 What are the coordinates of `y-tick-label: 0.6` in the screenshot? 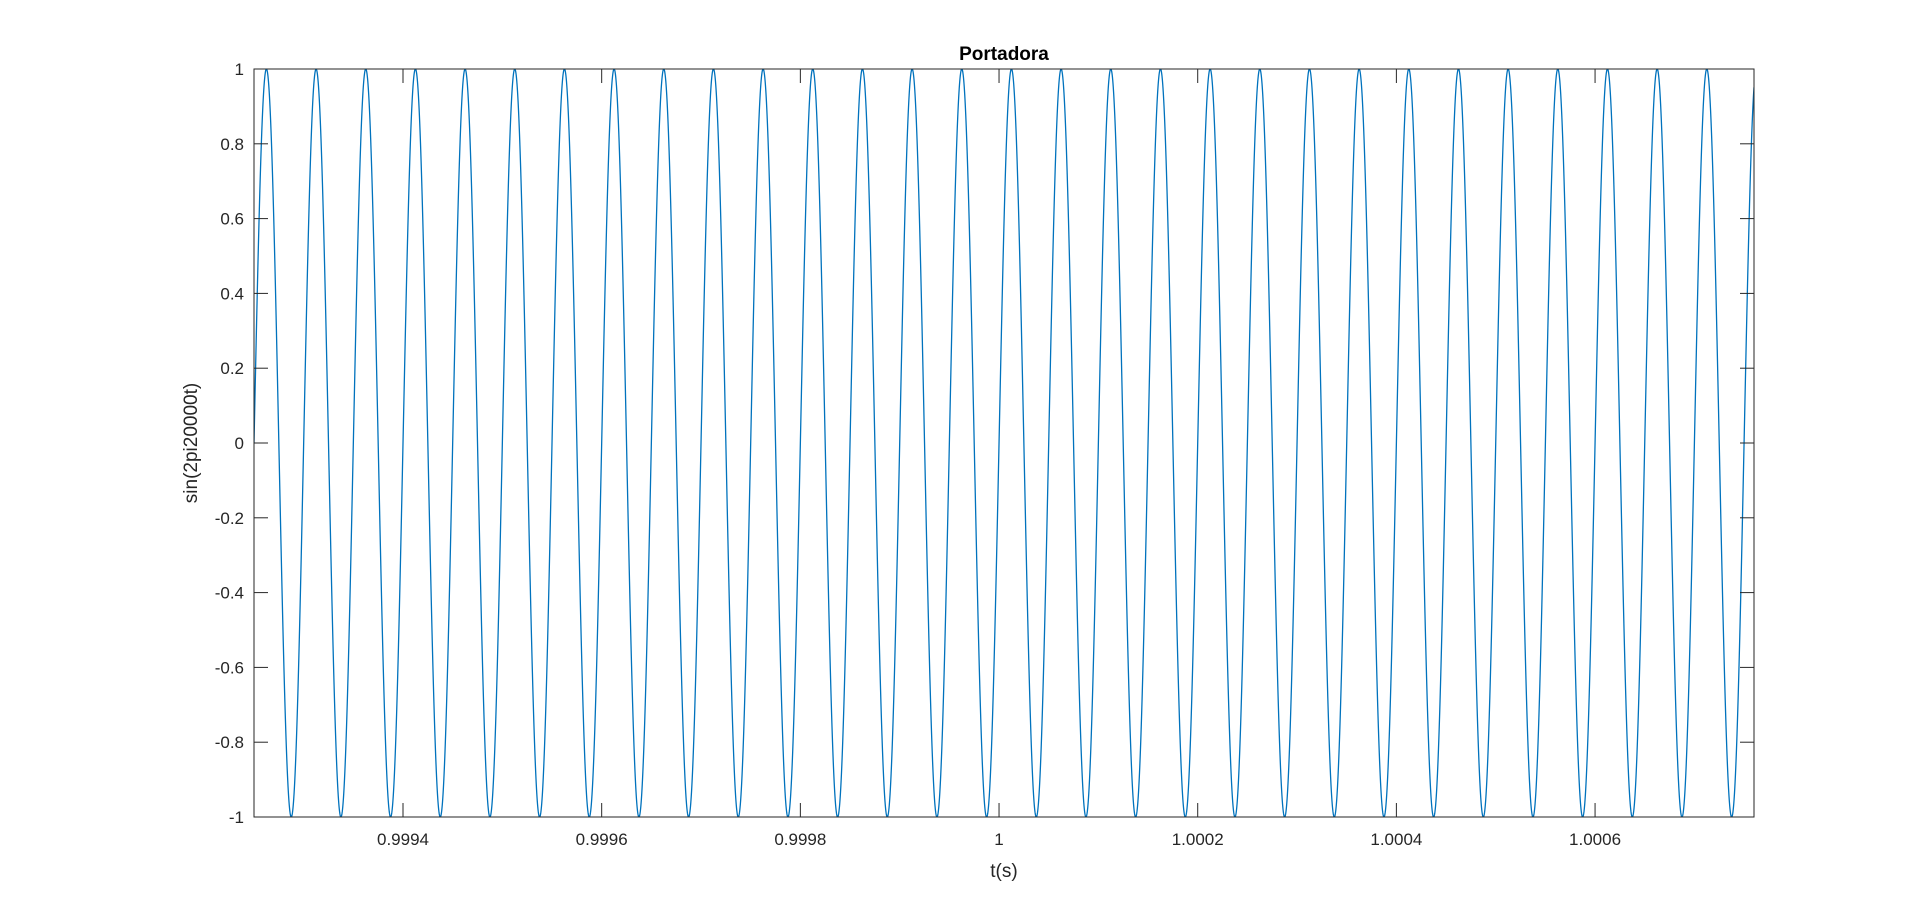 It's located at (232, 219).